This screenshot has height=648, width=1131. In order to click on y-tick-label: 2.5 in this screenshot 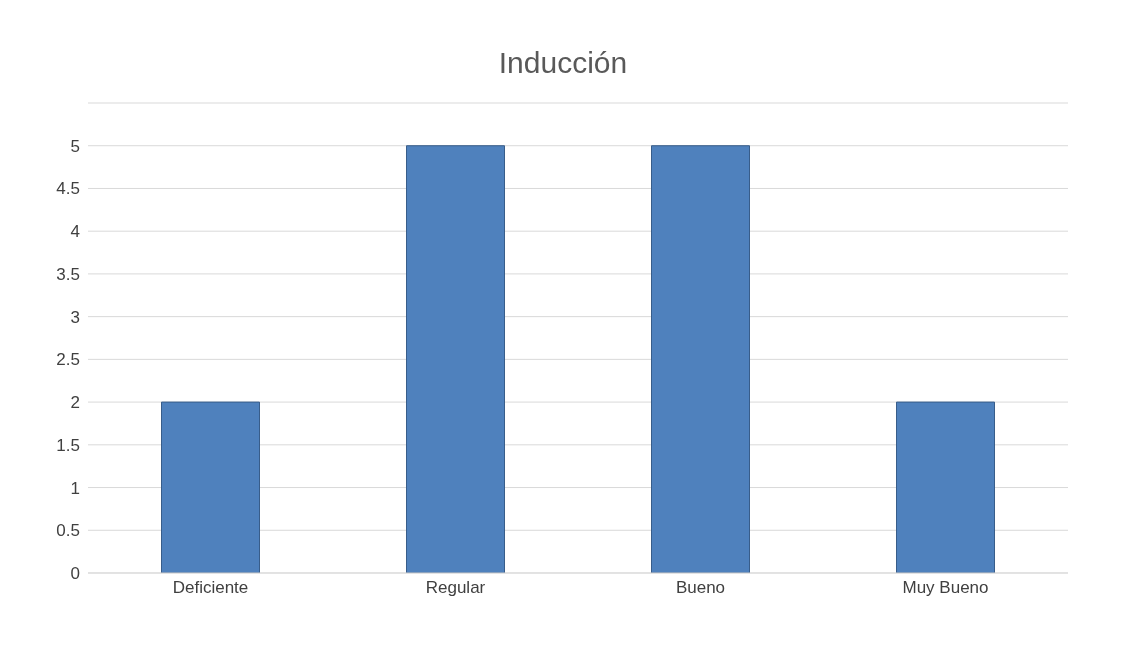, I will do `click(68, 360)`.